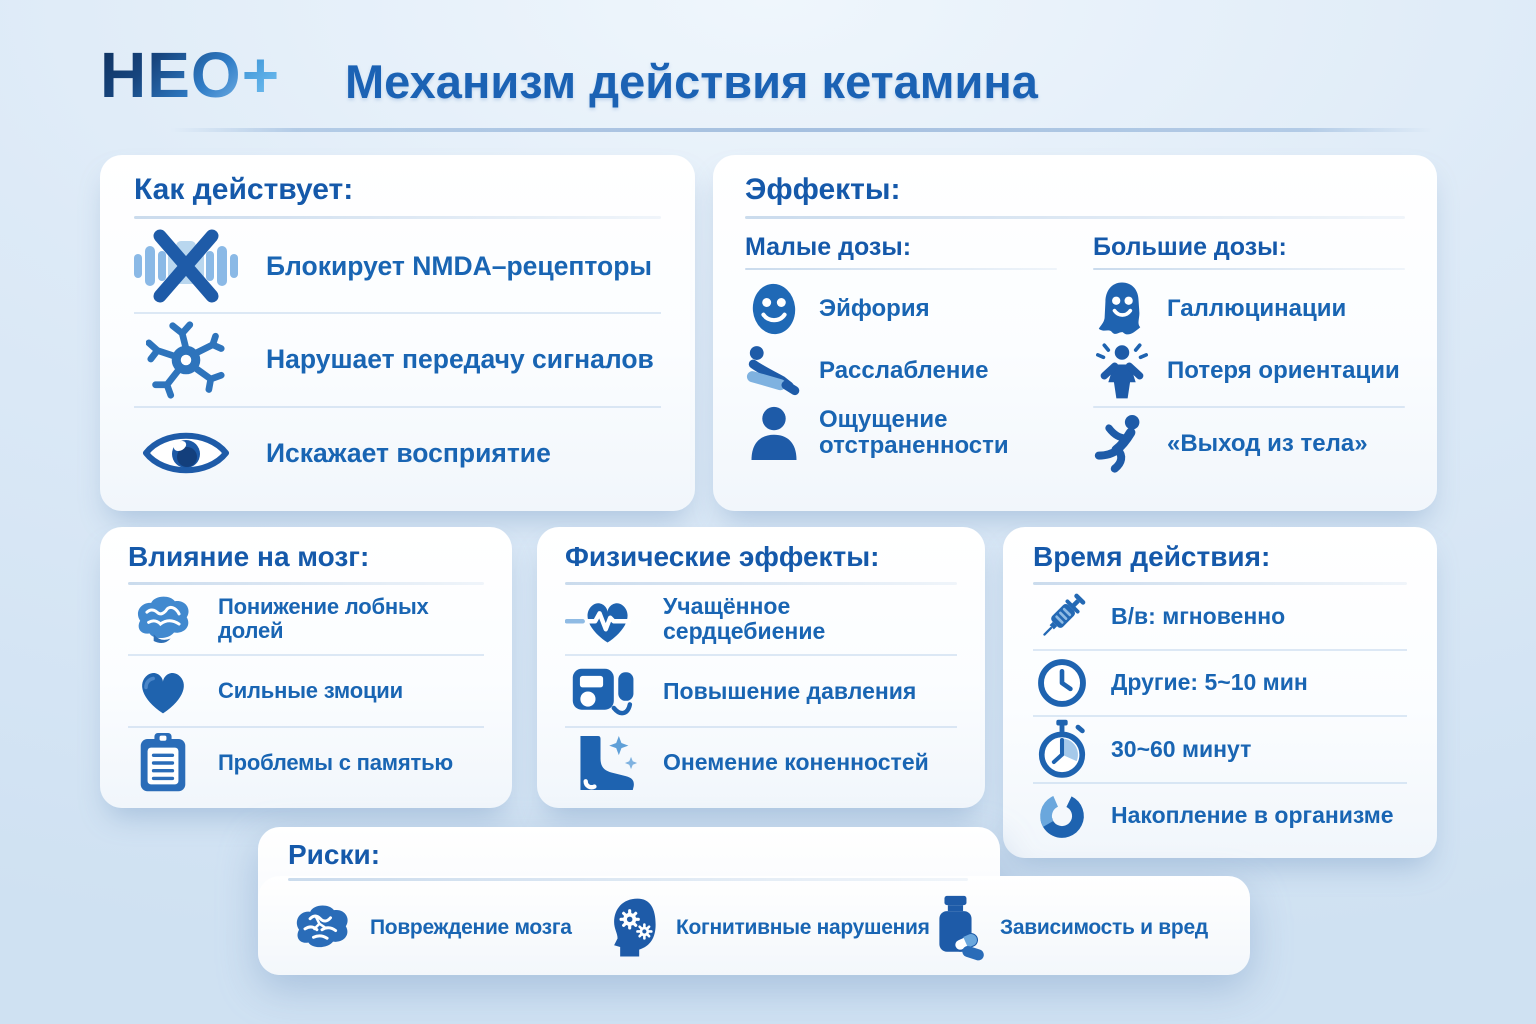 This screenshot has height=1024, width=1536. What do you see at coordinates (958, 928) in the screenshot?
I see `pill-bottle-icon` at bounding box center [958, 928].